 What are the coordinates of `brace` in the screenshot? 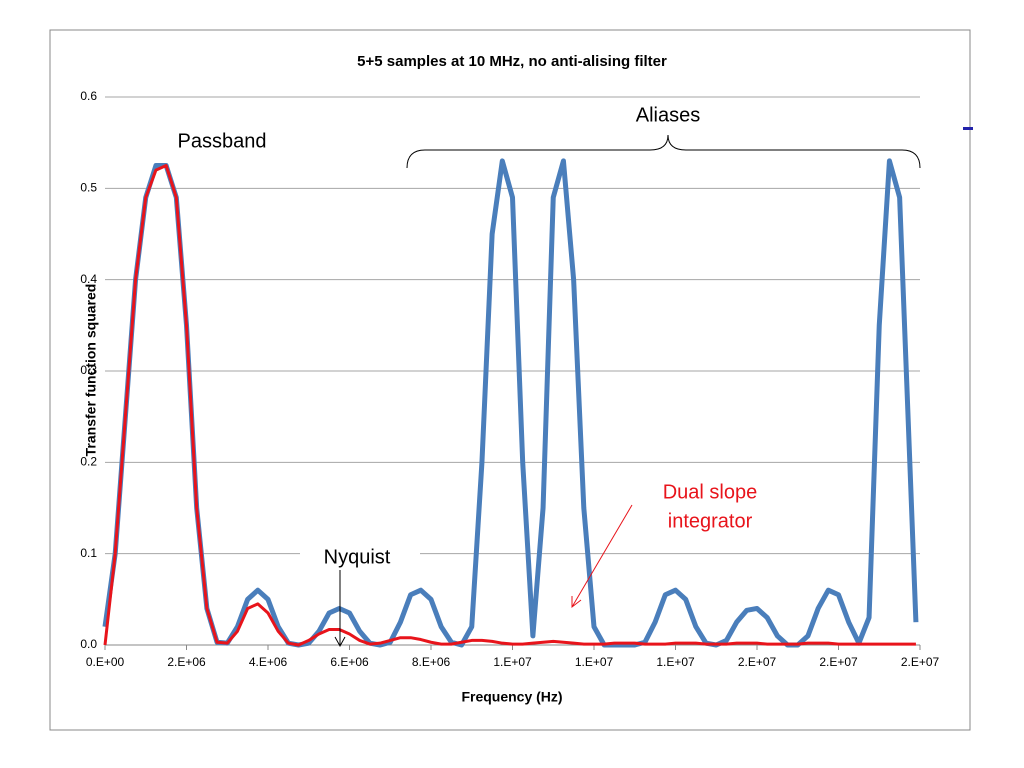 It's located at (663, 151).